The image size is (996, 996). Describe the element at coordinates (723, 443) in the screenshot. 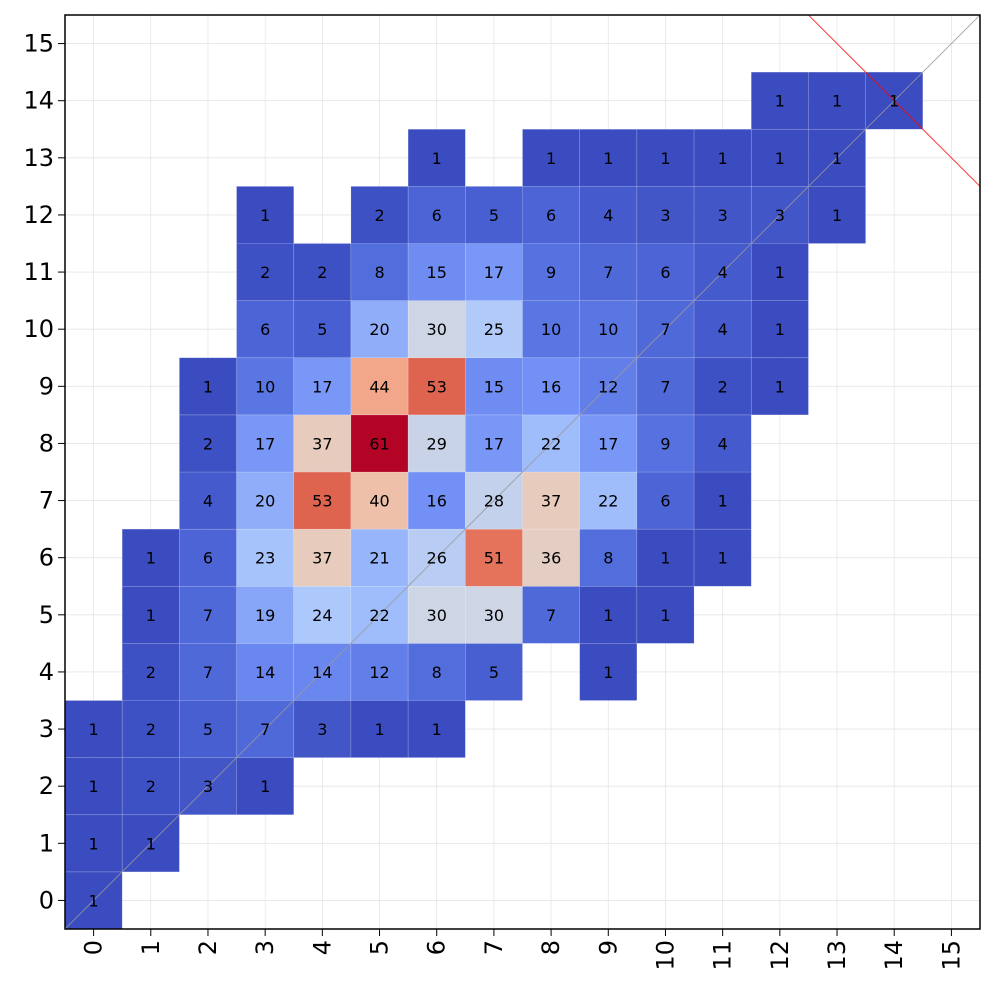

I see `cell-value-label: 4` at that location.